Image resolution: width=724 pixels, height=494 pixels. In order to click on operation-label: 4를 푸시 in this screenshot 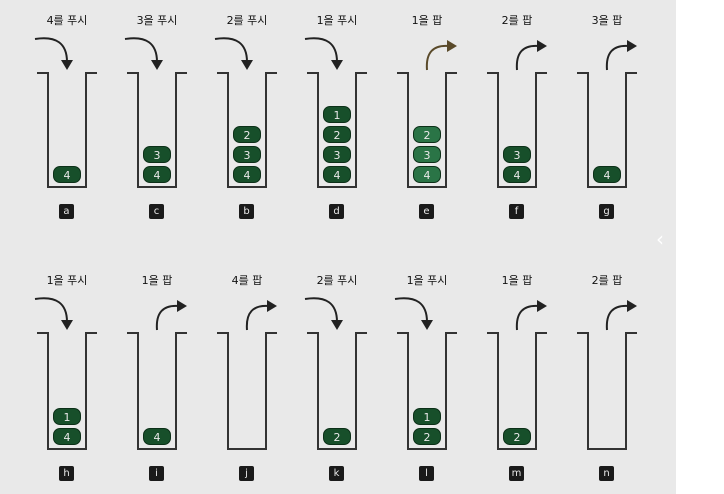, I will do `click(67, 20)`.